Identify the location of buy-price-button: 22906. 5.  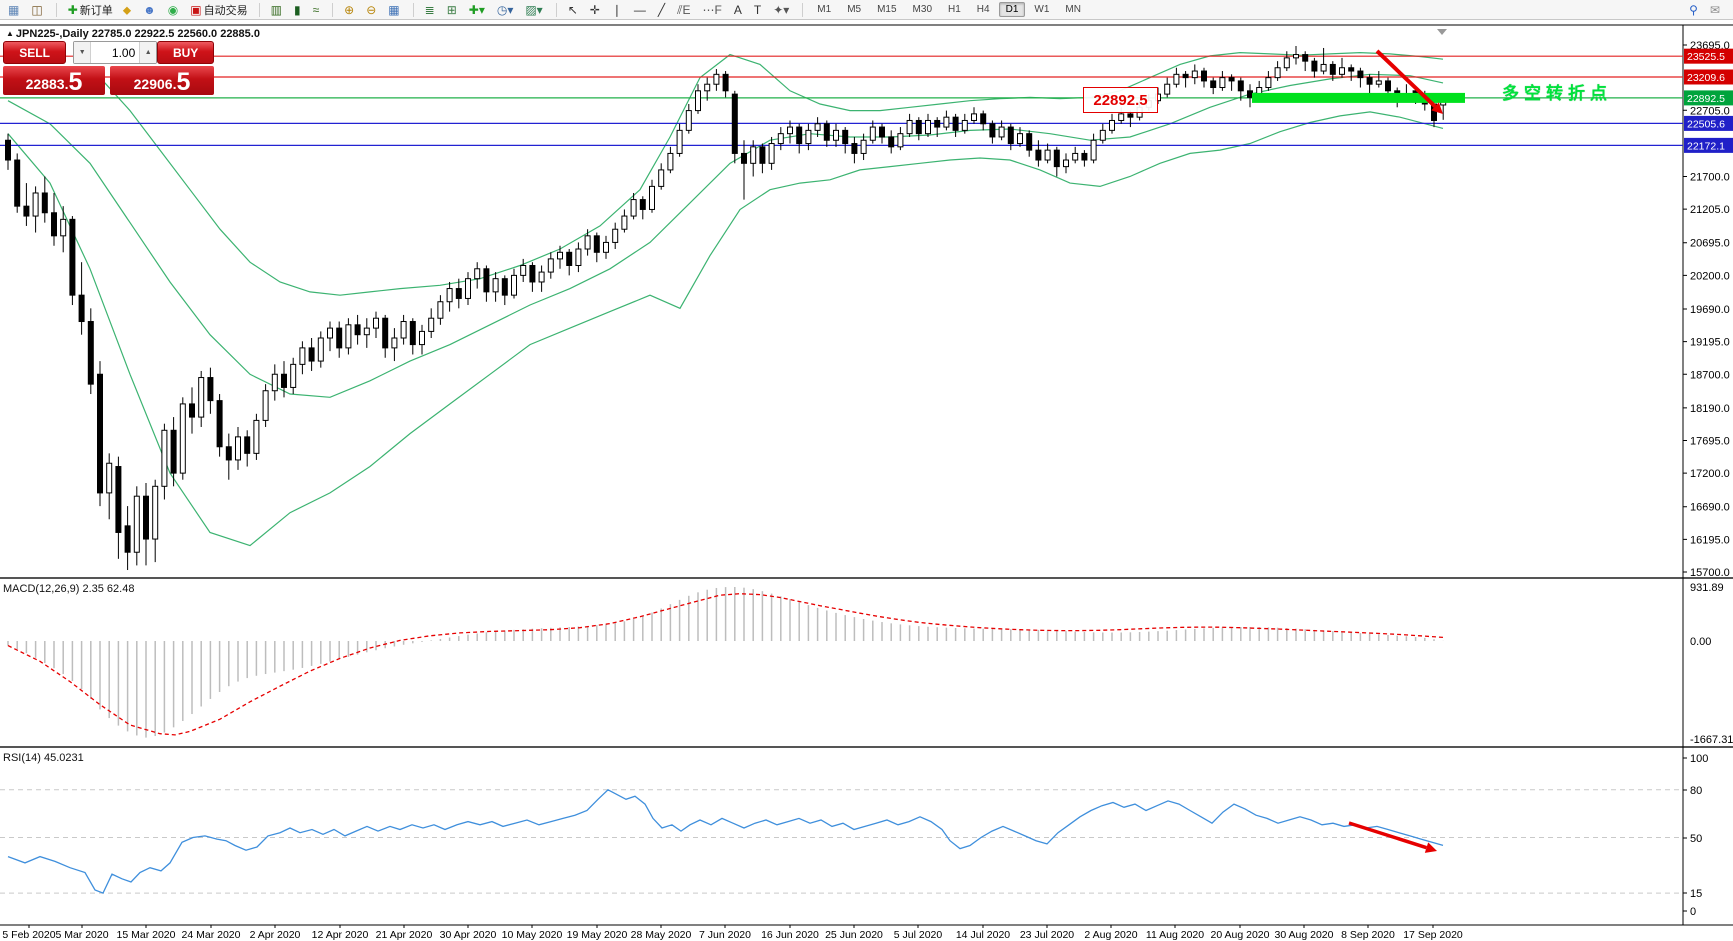
(162, 80).